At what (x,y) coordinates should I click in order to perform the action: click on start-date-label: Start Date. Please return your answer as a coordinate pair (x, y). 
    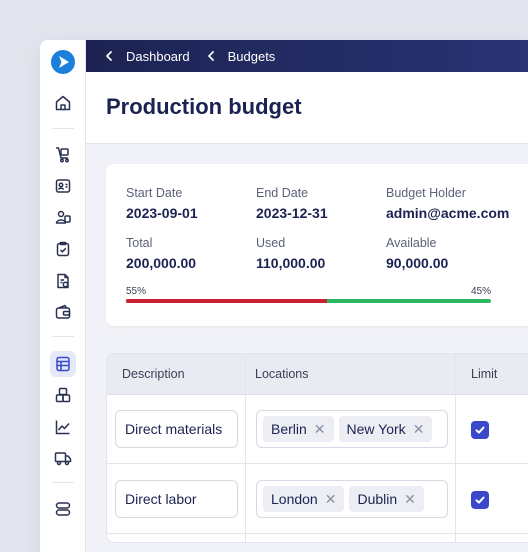
    Looking at the image, I should click on (154, 193).